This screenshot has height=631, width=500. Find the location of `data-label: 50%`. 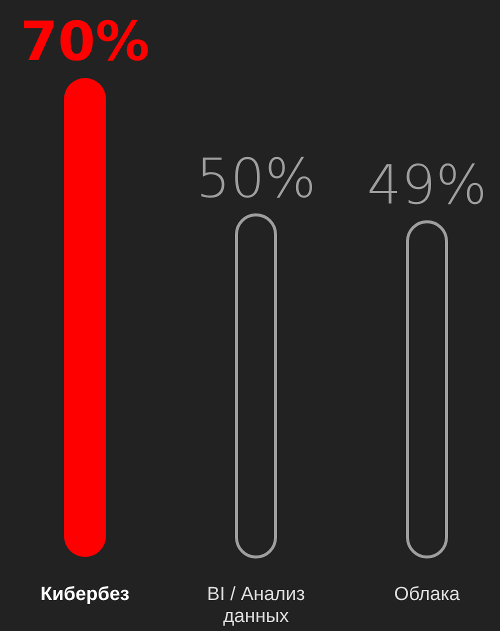

data-label: 50% is located at coordinates (256, 178).